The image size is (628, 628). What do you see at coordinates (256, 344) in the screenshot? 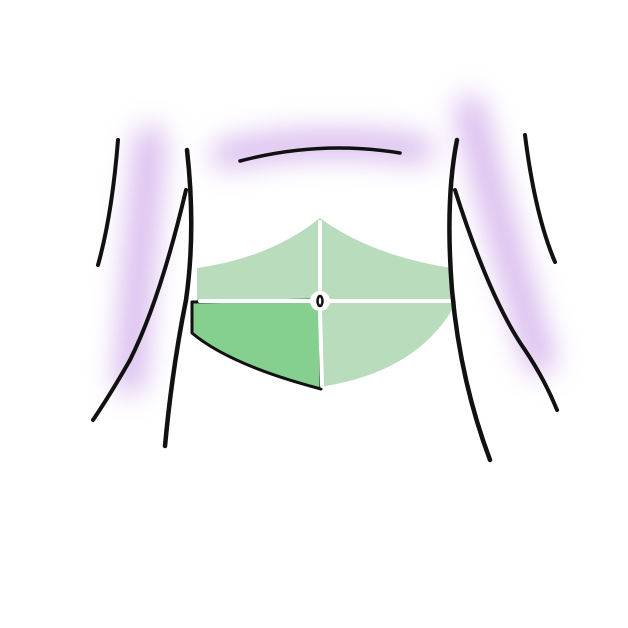
I see `lower-left-quadrant-highlight` at bounding box center [256, 344].